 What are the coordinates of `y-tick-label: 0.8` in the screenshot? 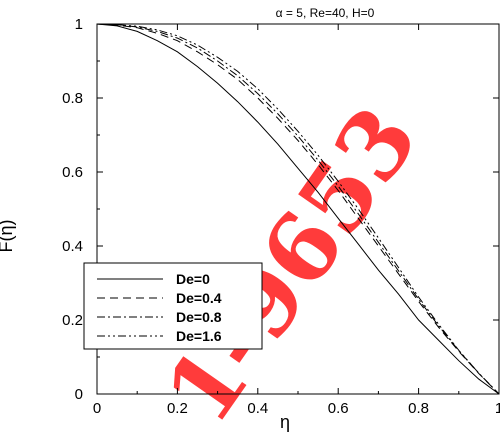 It's located at (72, 98).